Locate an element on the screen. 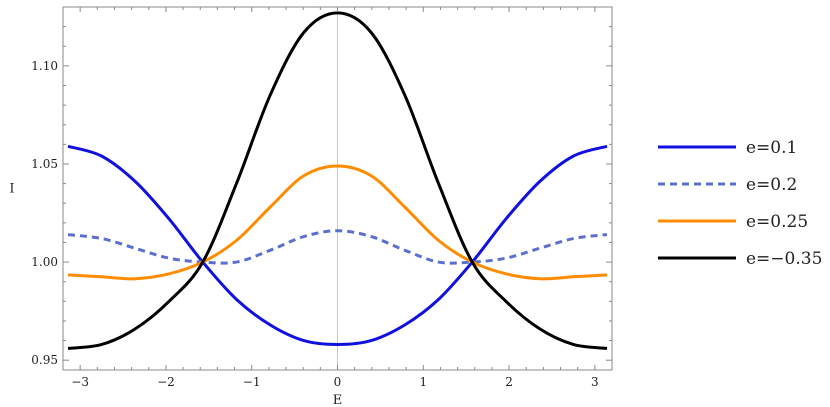 The height and width of the screenshot is (407, 830). x-tick-label: 0 is located at coordinates (338, 382).